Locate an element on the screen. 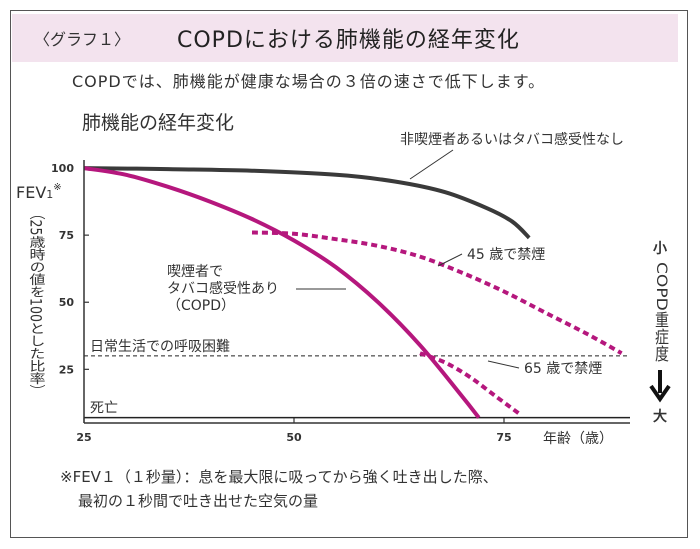 Image resolution: width=700 pixels, height=549 pixels. y-tick-label: 75 is located at coordinates (66, 235).